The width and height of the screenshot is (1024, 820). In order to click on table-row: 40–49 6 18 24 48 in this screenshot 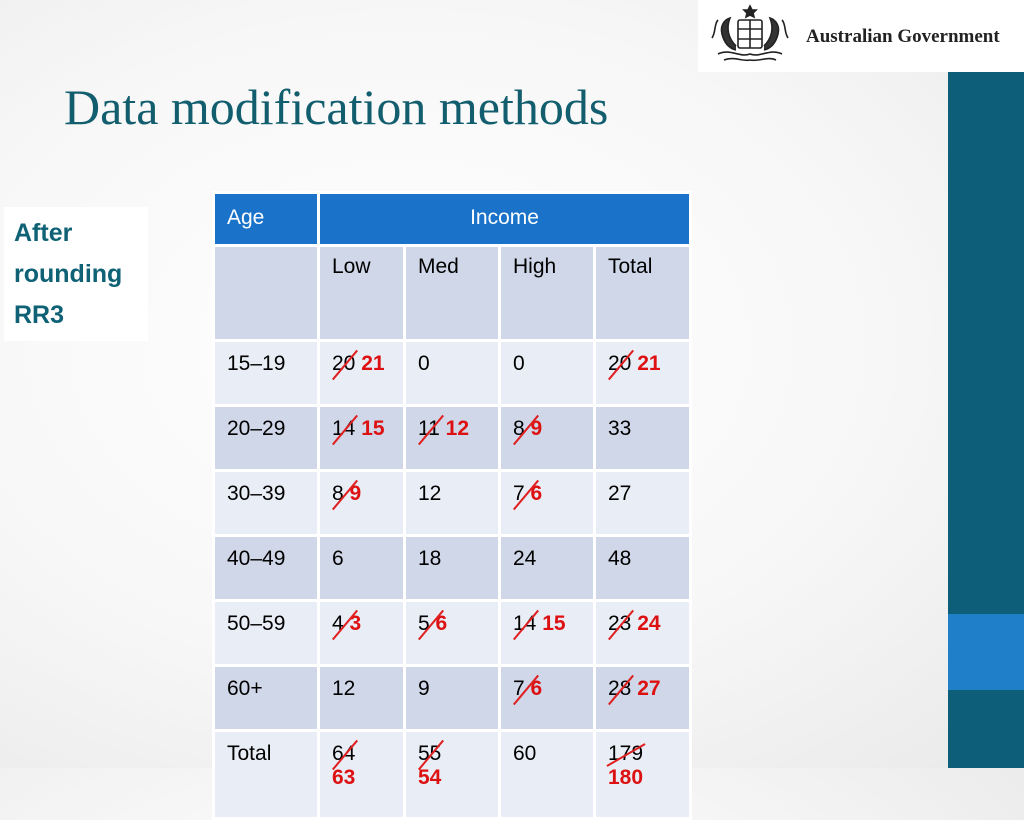, I will do `click(452, 568)`.